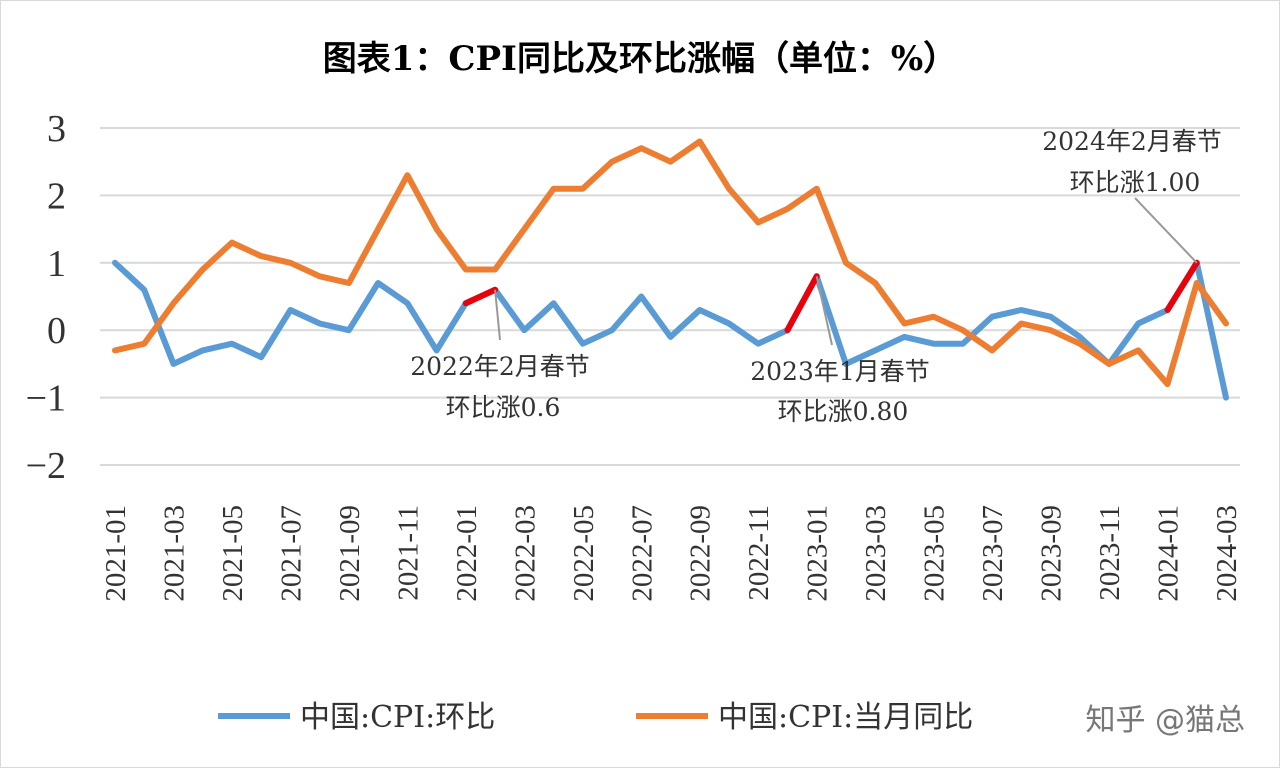 The height and width of the screenshot is (768, 1280). Describe the element at coordinates (174, 553) in the screenshot. I see `x-tick-label: 2021-03` at that location.